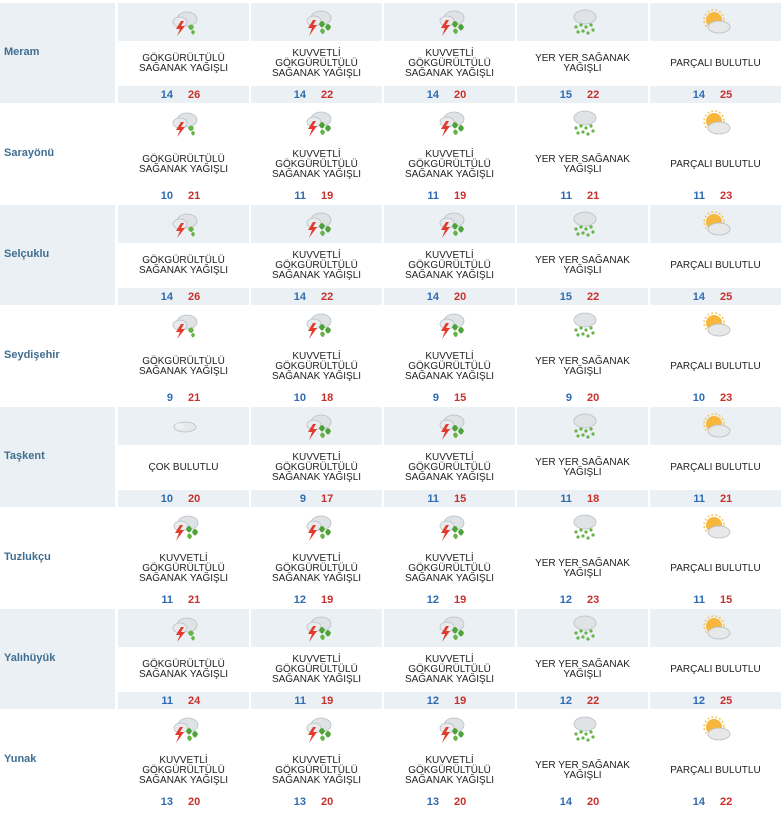 The width and height of the screenshot is (784, 816). Describe the element at coordinates (715, 558) in the screenshot. I see `forecast-day-cell: PARÇALI BULUTLU 11 15` at that location.